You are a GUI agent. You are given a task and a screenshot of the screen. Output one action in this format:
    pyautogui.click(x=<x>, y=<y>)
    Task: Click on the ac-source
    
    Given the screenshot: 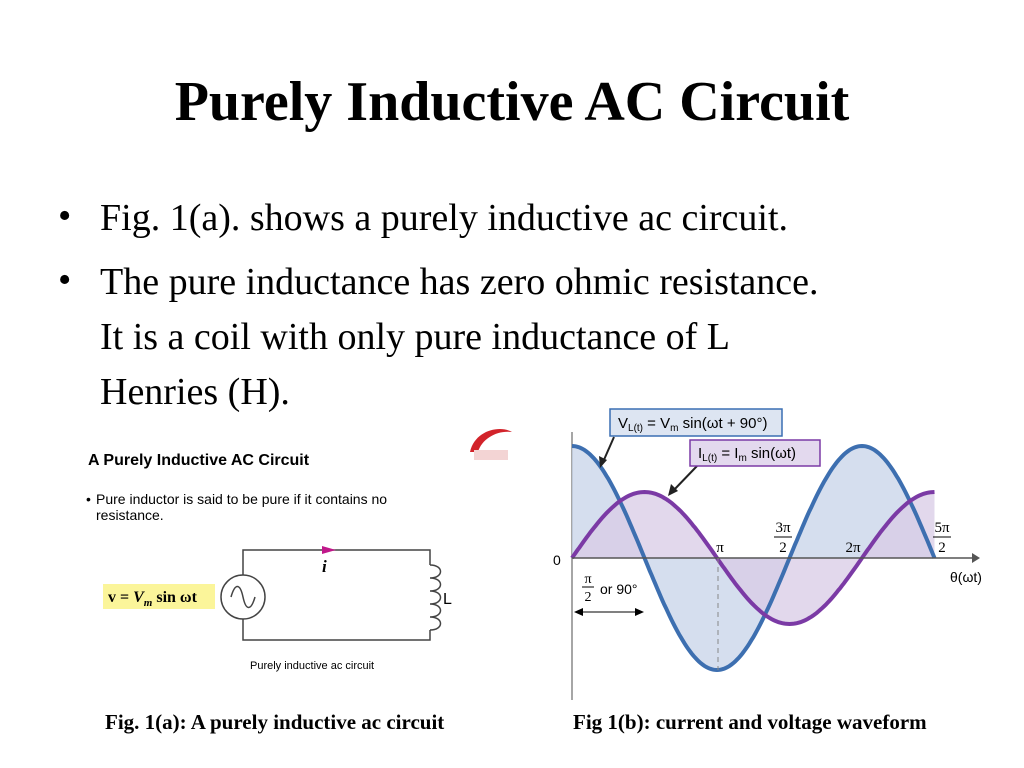 What is the action you would take?
    pyautogui.click(x=243, y=597)
    